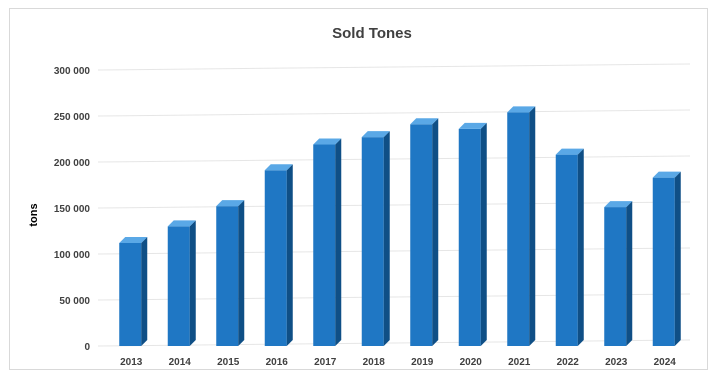 The image size is (719, 371). I want to click on x-tick-label: 2016, so click(277, 362).